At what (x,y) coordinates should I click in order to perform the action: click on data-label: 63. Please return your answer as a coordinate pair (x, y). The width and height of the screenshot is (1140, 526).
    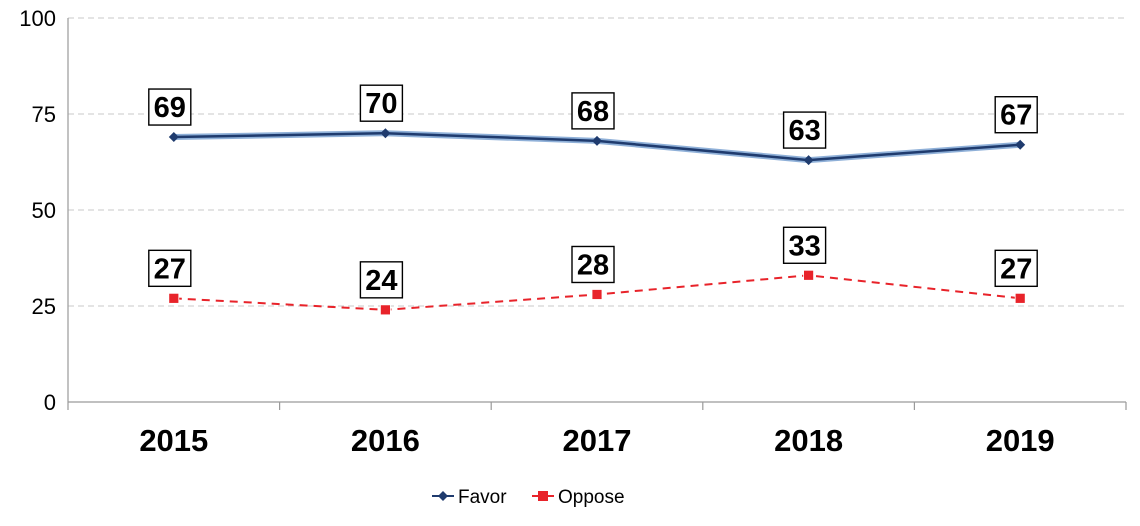
    Looking at the image, I should click on (804, 131).